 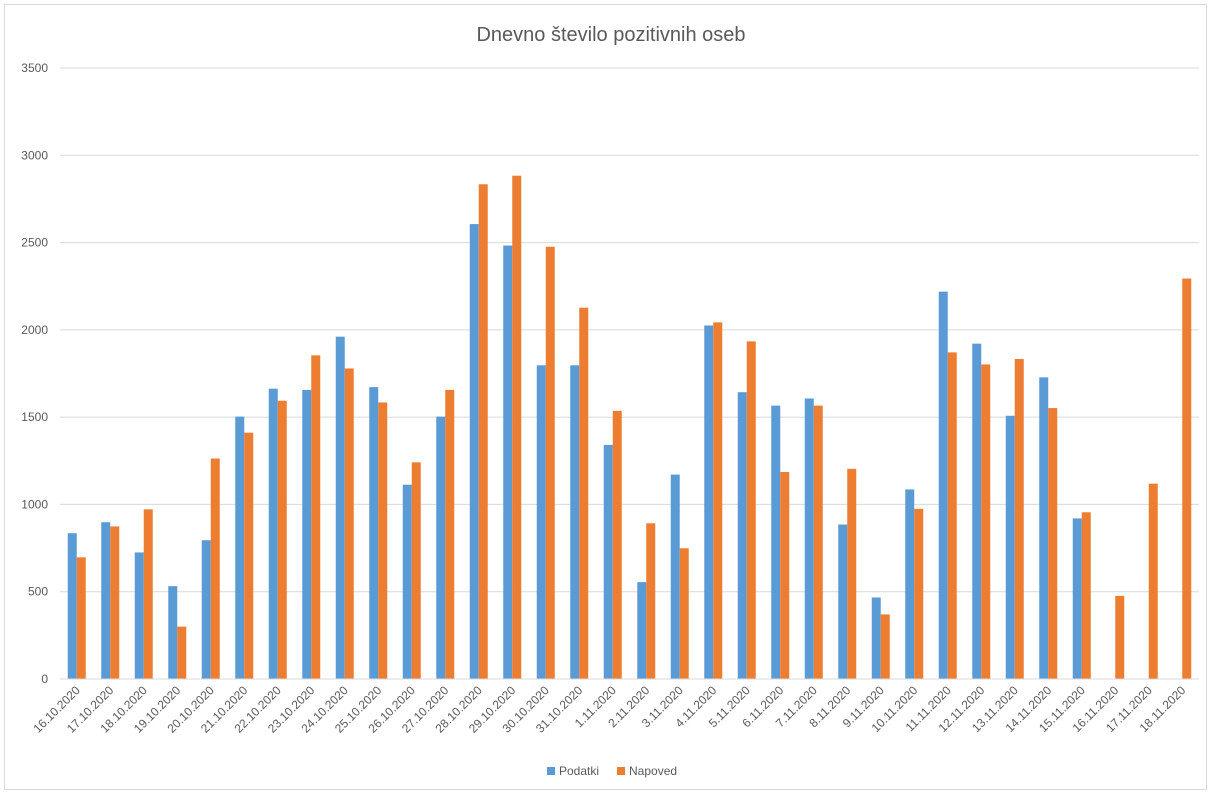 What do you see at coordinates (483, 431) in the screenshot?
I see `bar-napoved-28.10.2020` at bounding box center [483, 431].